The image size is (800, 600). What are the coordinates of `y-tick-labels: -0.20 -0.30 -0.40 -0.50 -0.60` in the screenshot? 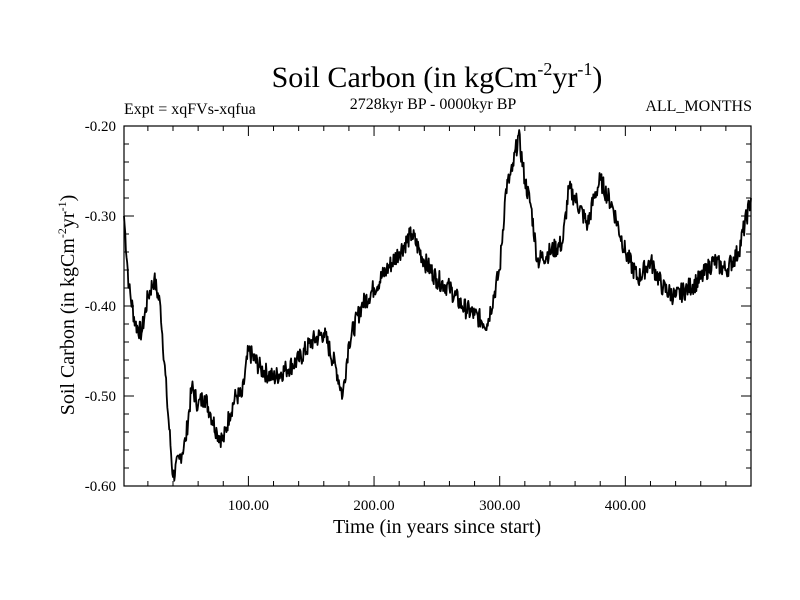 It's located at (100, 307).